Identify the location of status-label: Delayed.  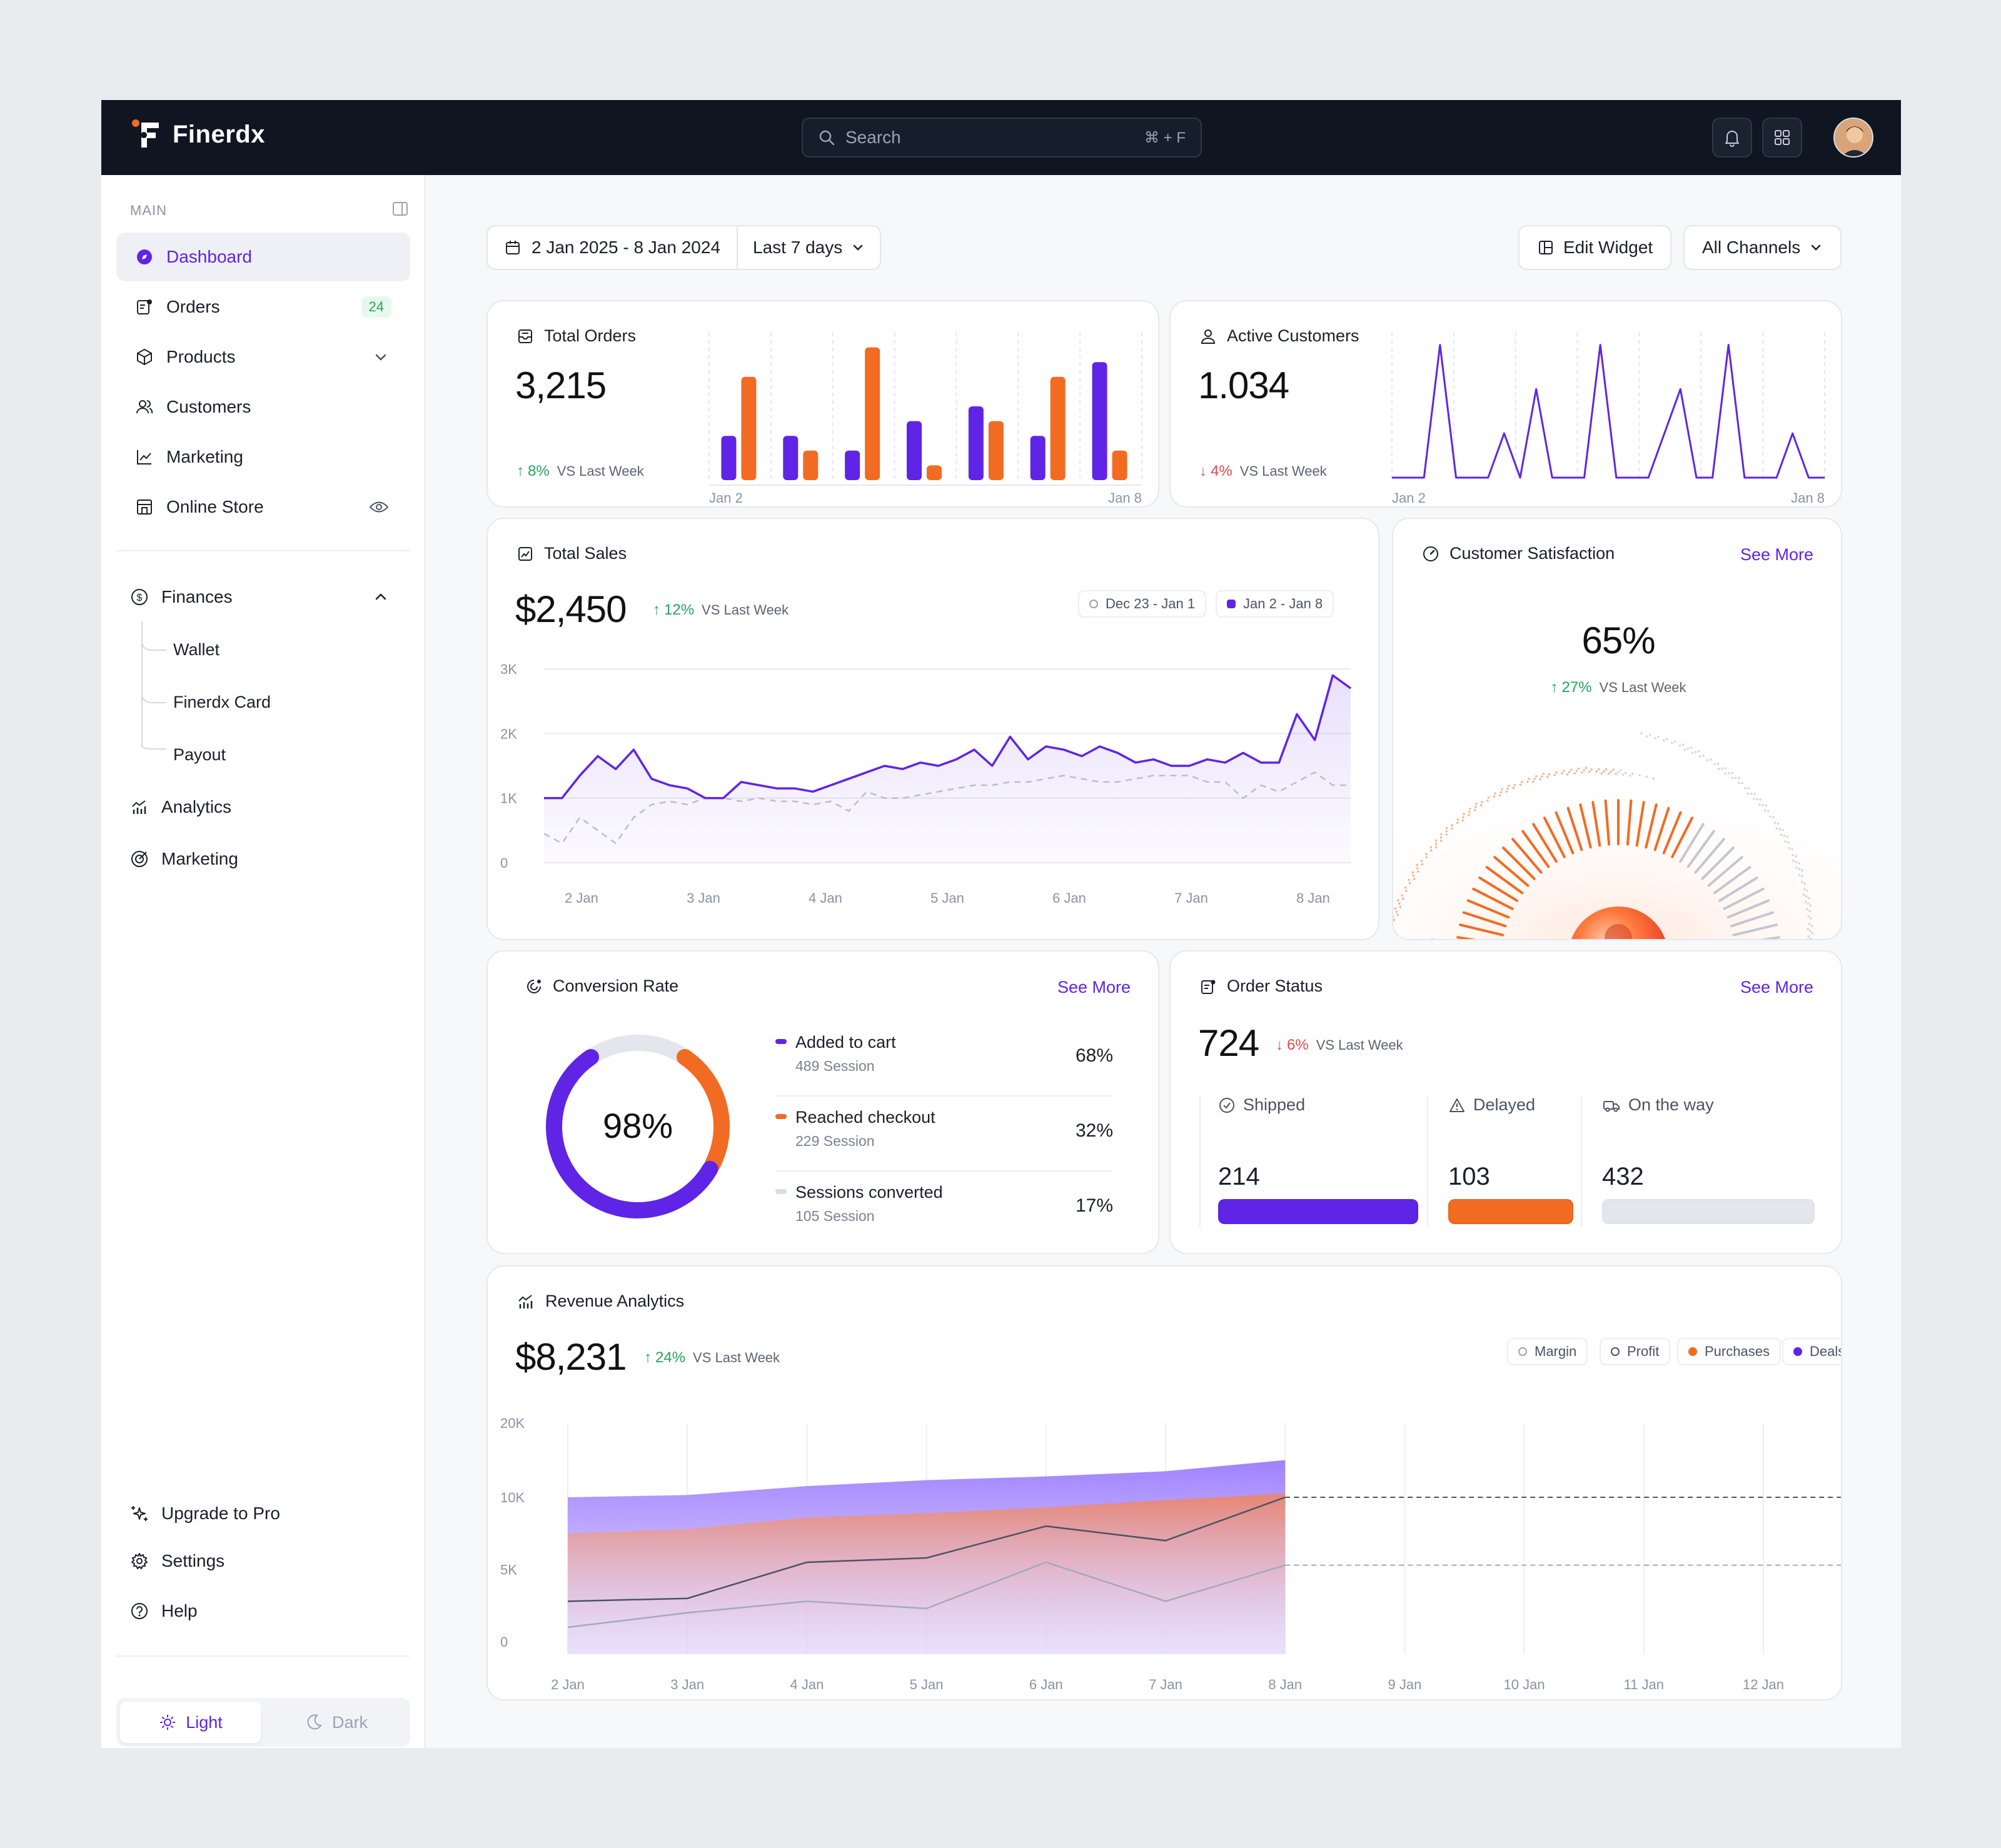
(1505, 1104).